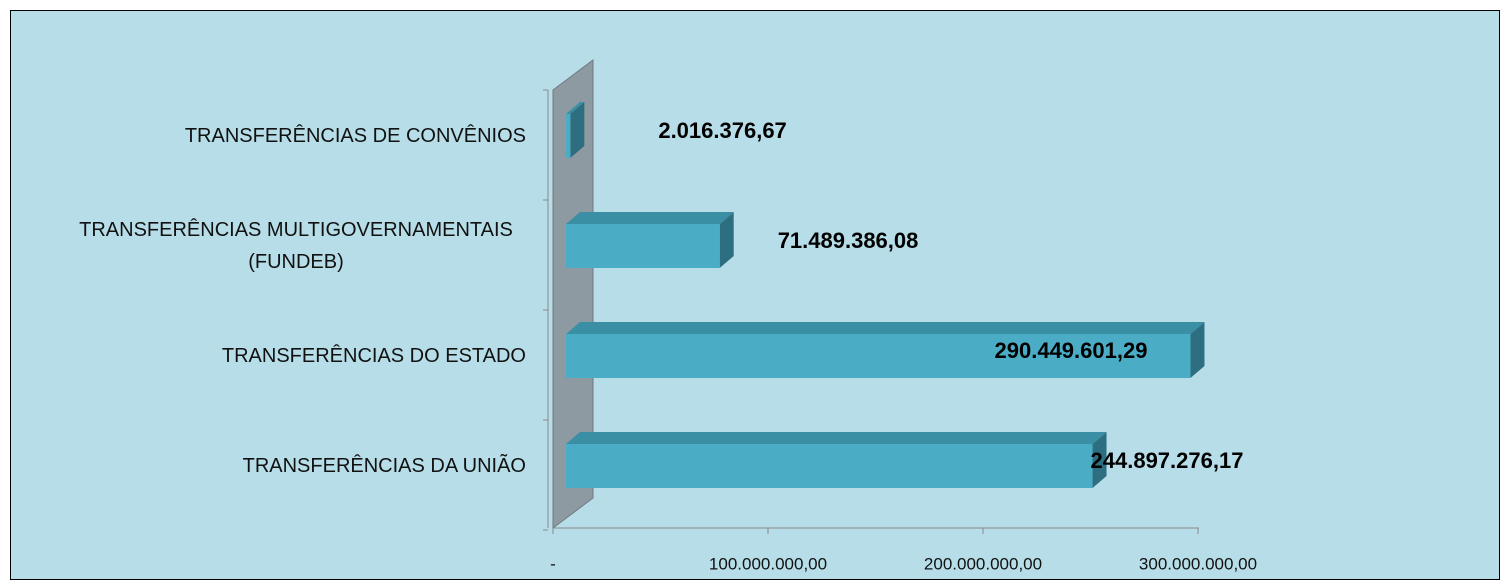 The width and height of the screenshot is (1504, 582). Describe the element at coordinates (1071, 350) in the screenshot. I see `value-label: 290.449.601,29` at that location.